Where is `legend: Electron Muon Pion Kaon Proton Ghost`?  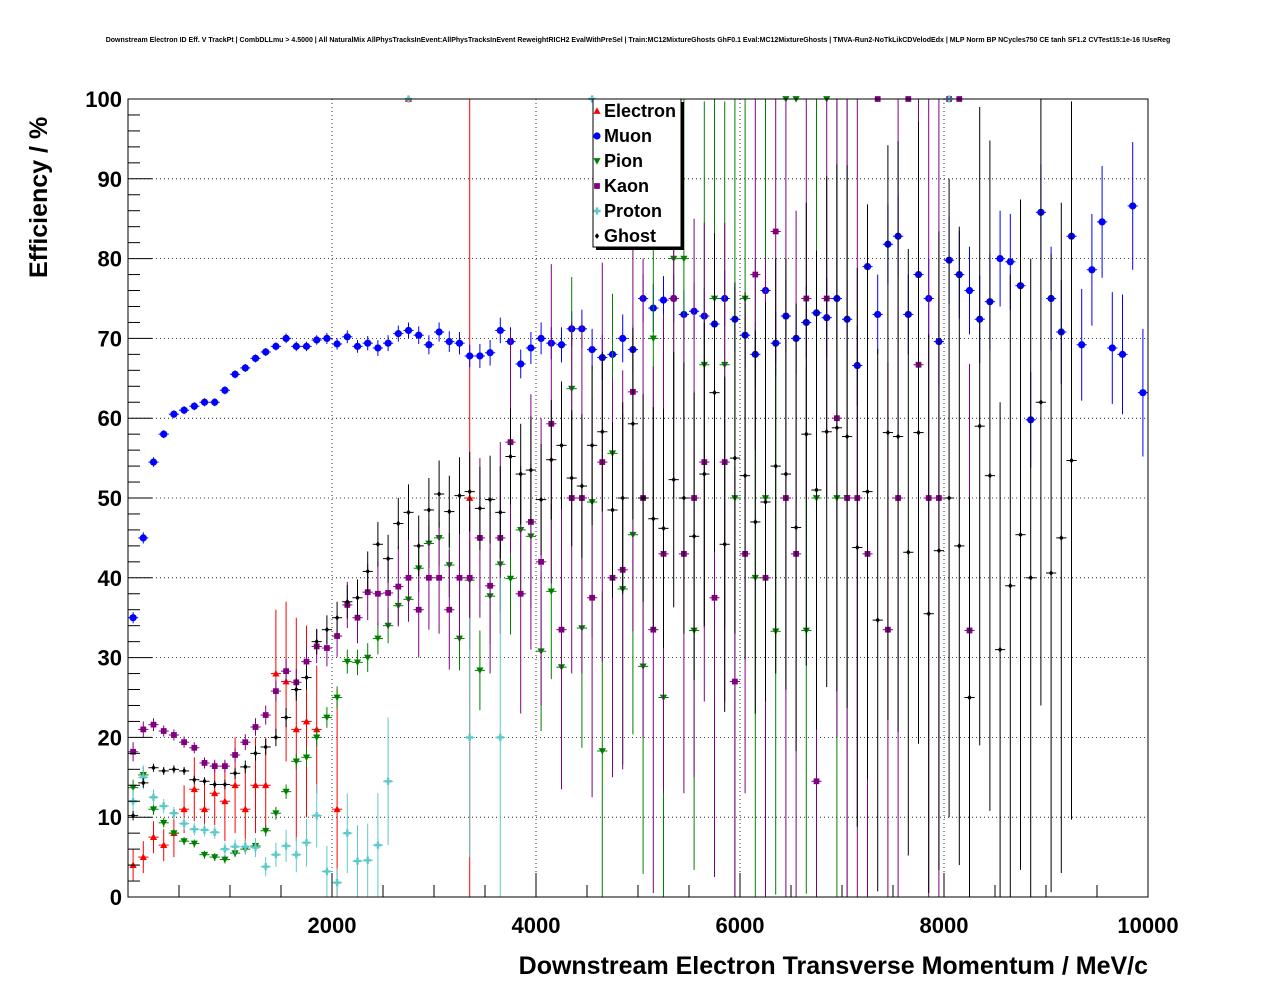
legend: Electron Muon Pion Kaon Proton Ghost is located at coordinates (638, 174).